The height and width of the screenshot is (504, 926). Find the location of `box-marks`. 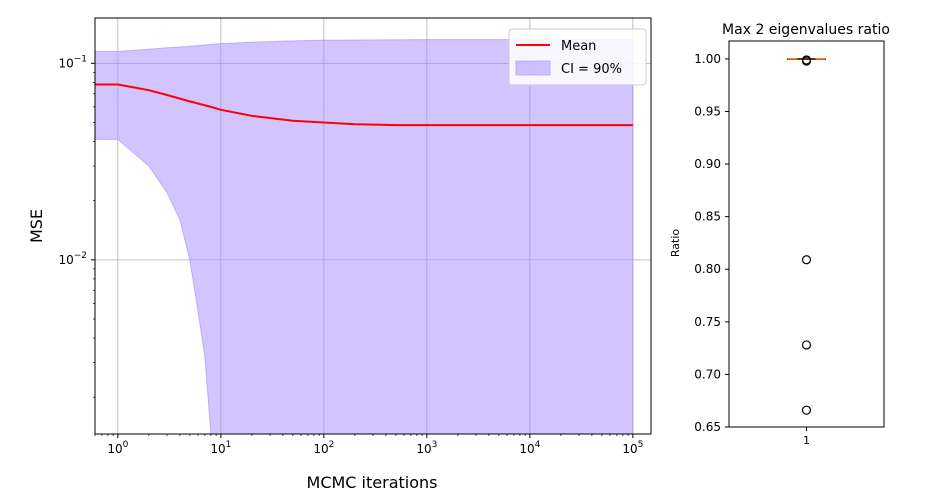

box-marks is located at coordinates (806, 59).